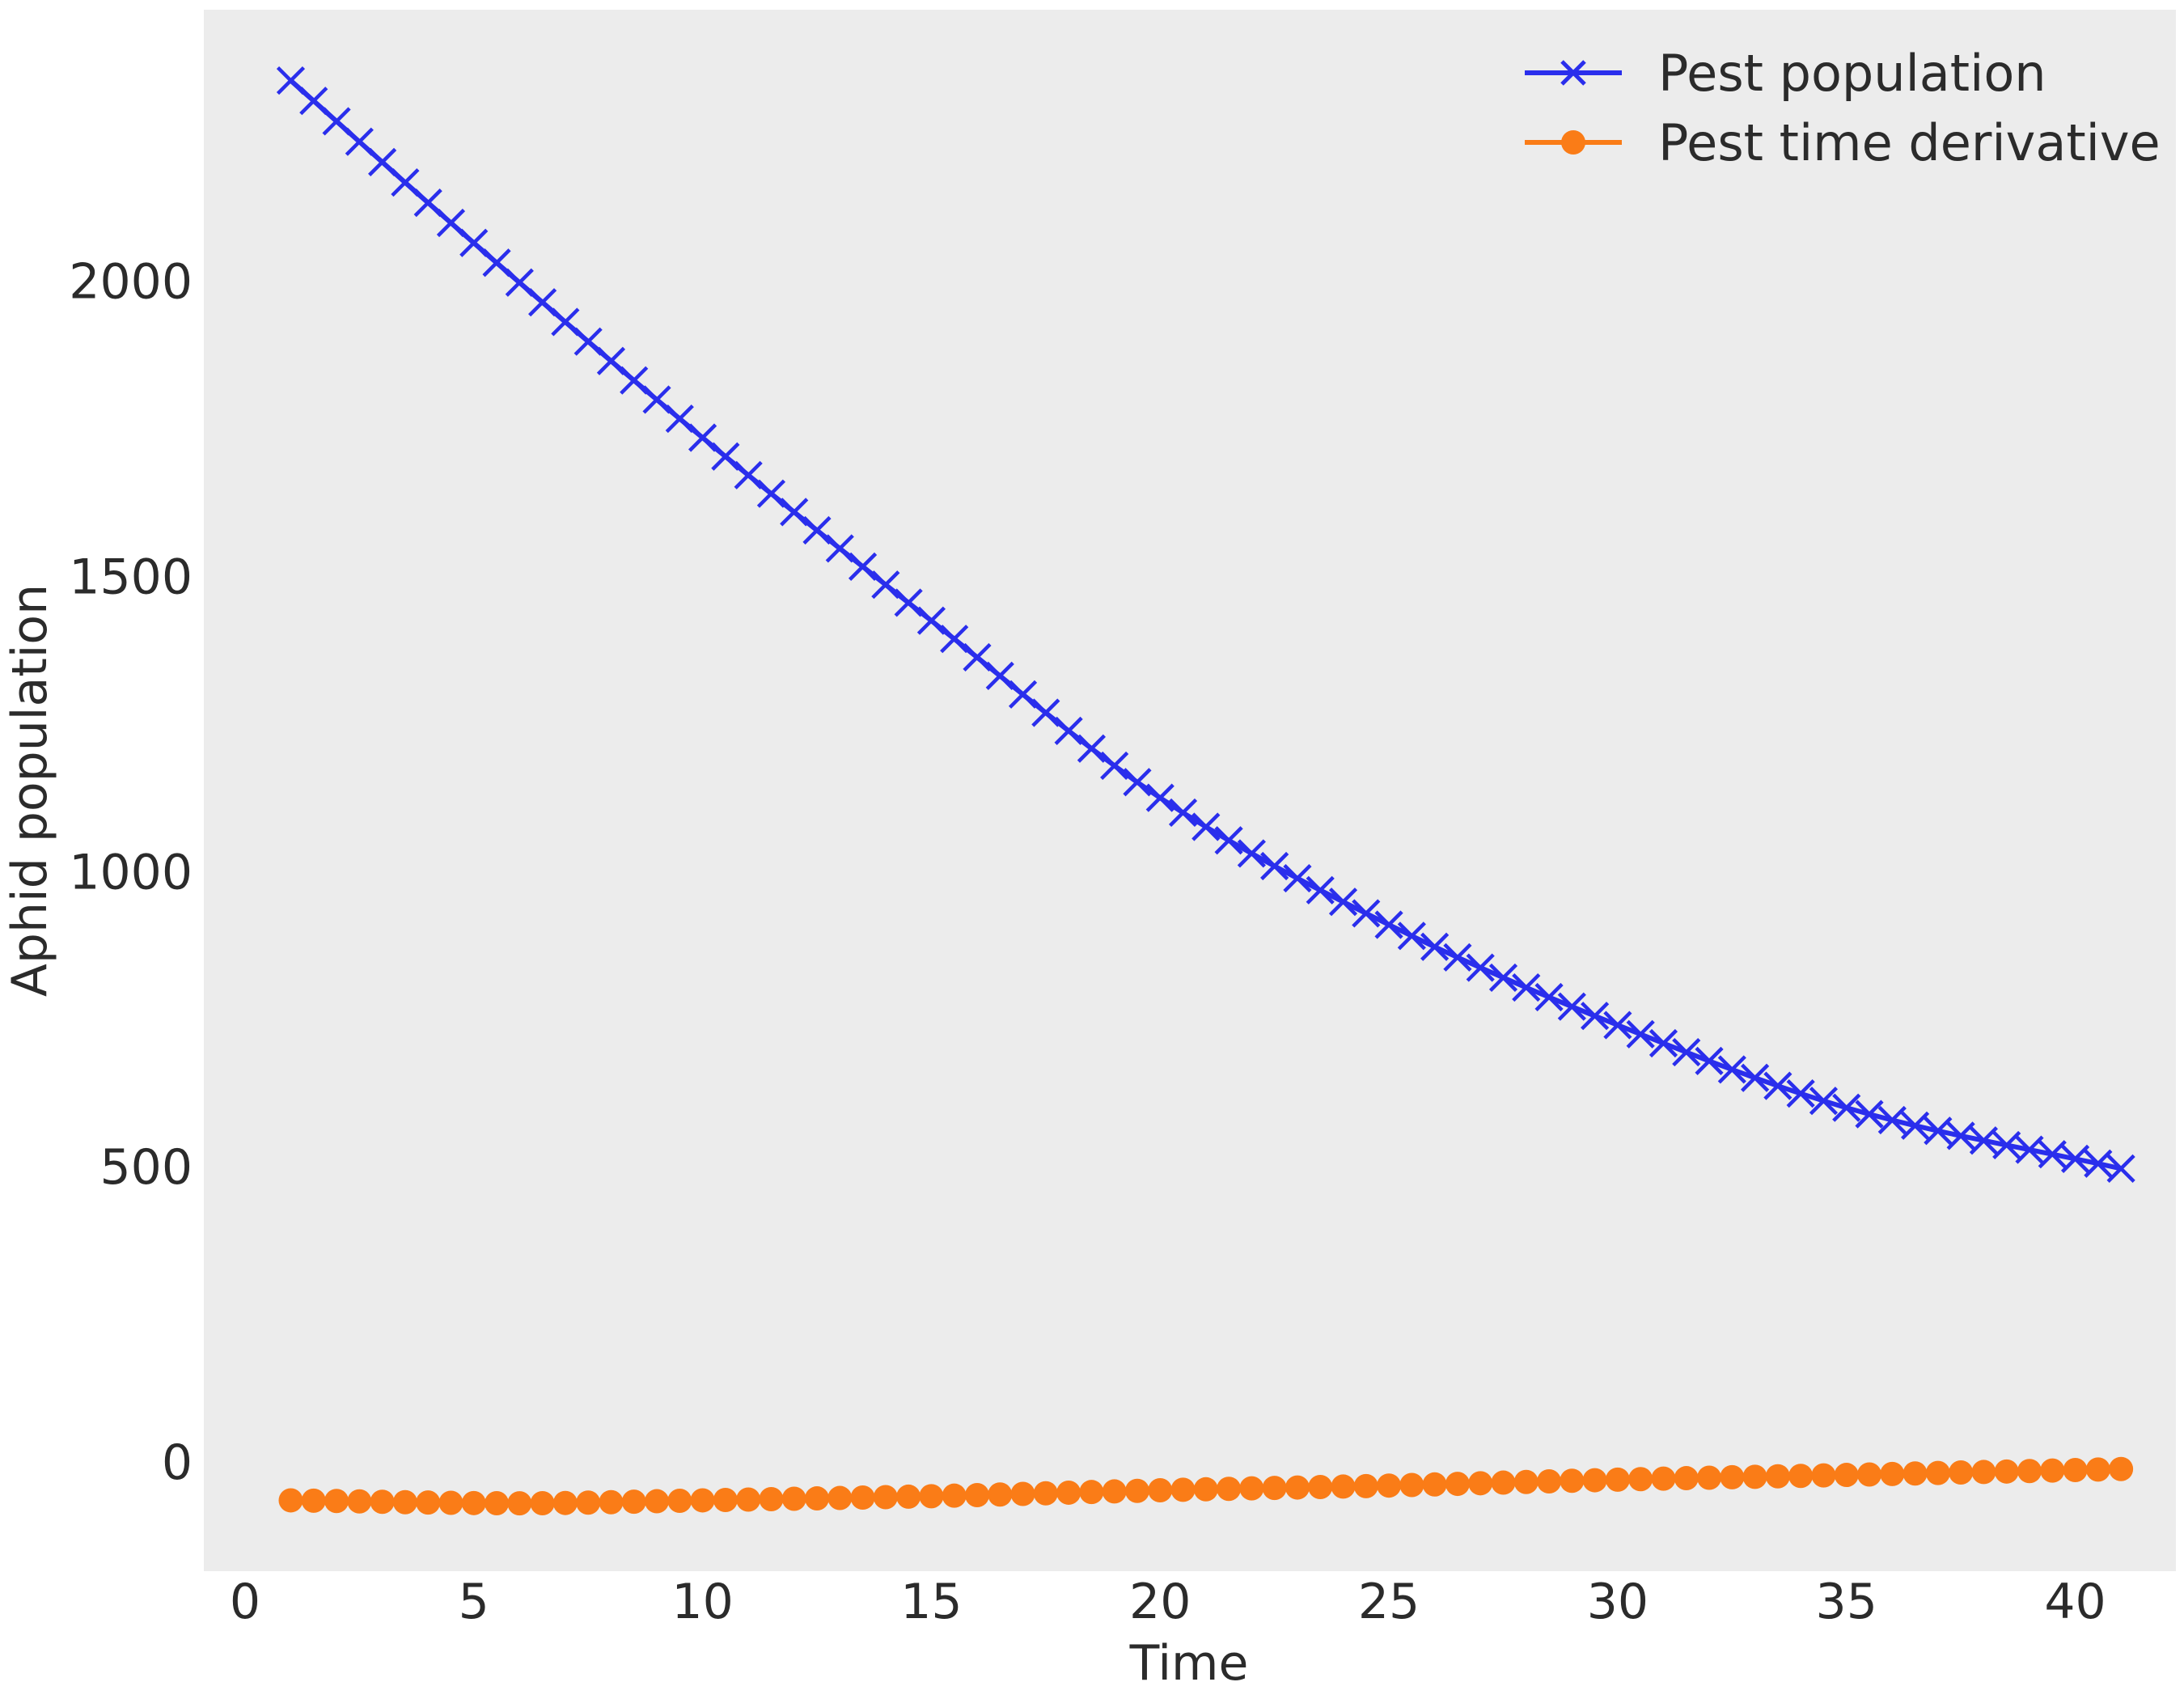  I want to click on x-tick-label: 15, so click(931, 1602).